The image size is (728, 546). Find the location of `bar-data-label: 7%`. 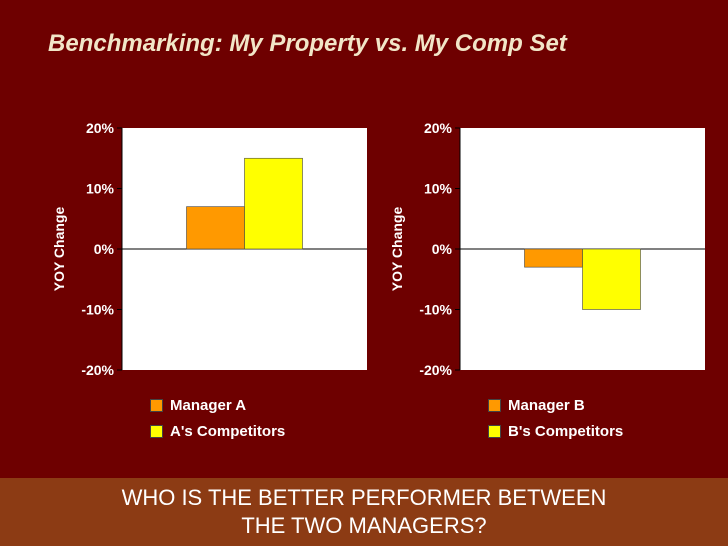

bar-data-label: 7% is located at coordinates (215, 194).